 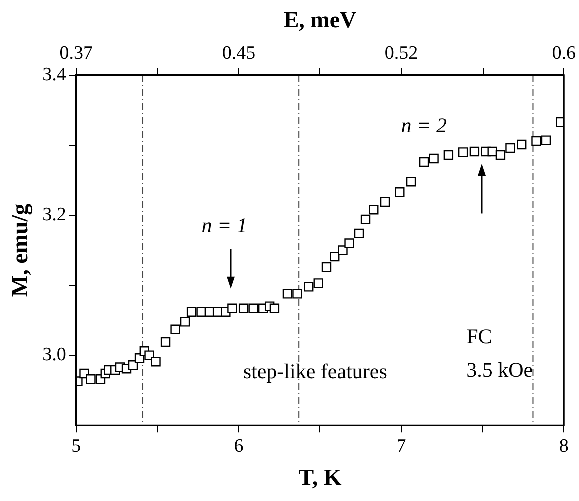 I want to click on x-tick-label: 6, so click(x=239, y=446).